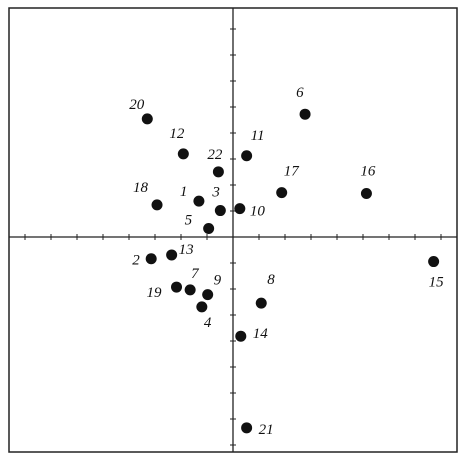  I want to click on point-label-3: 3, so click(215, 193).